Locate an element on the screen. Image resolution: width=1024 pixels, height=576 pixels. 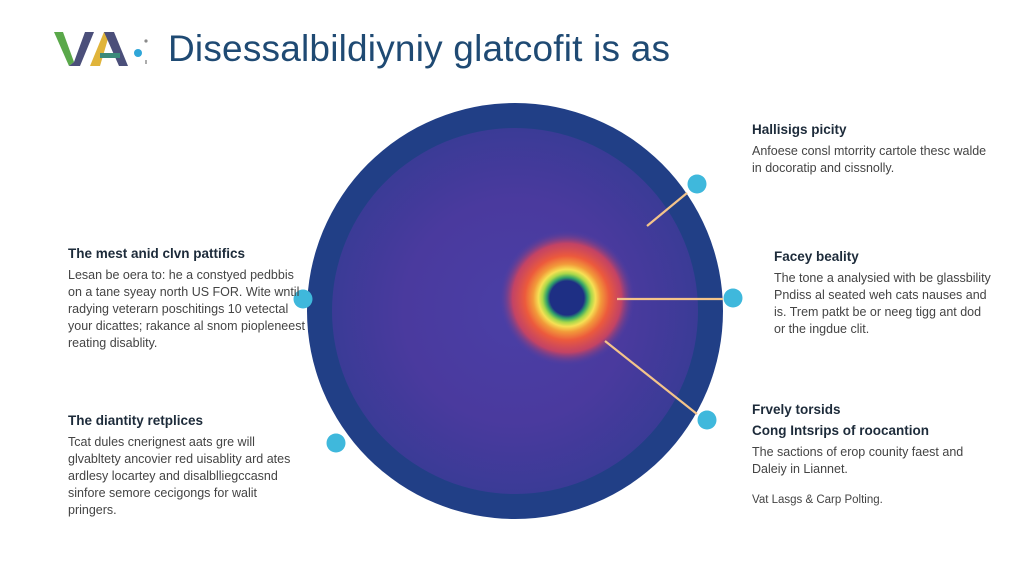
panel-heading: Frvely torsids is located at coordinates (796, 409).